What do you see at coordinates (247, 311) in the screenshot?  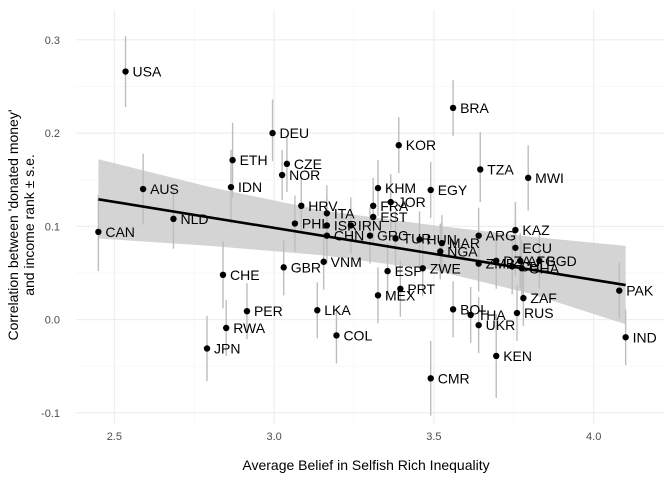 I see `point-per` at bounding box center [247, 311].